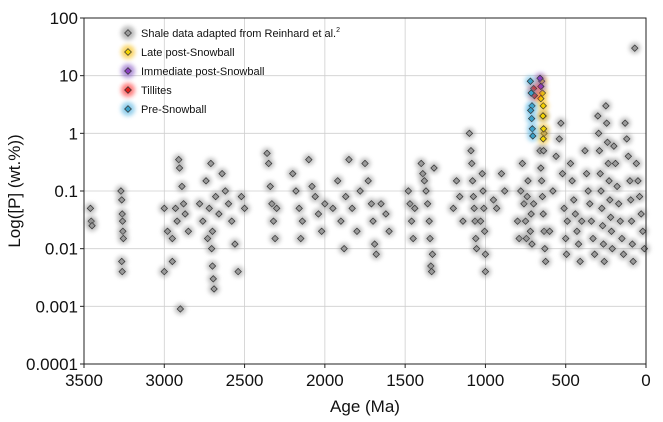 Image resolution: width=663 pixels, height=422 pixels. Describe the element at coordinates (64, 18) in the screenshot. I see `y-tick-label: 100` at that location.